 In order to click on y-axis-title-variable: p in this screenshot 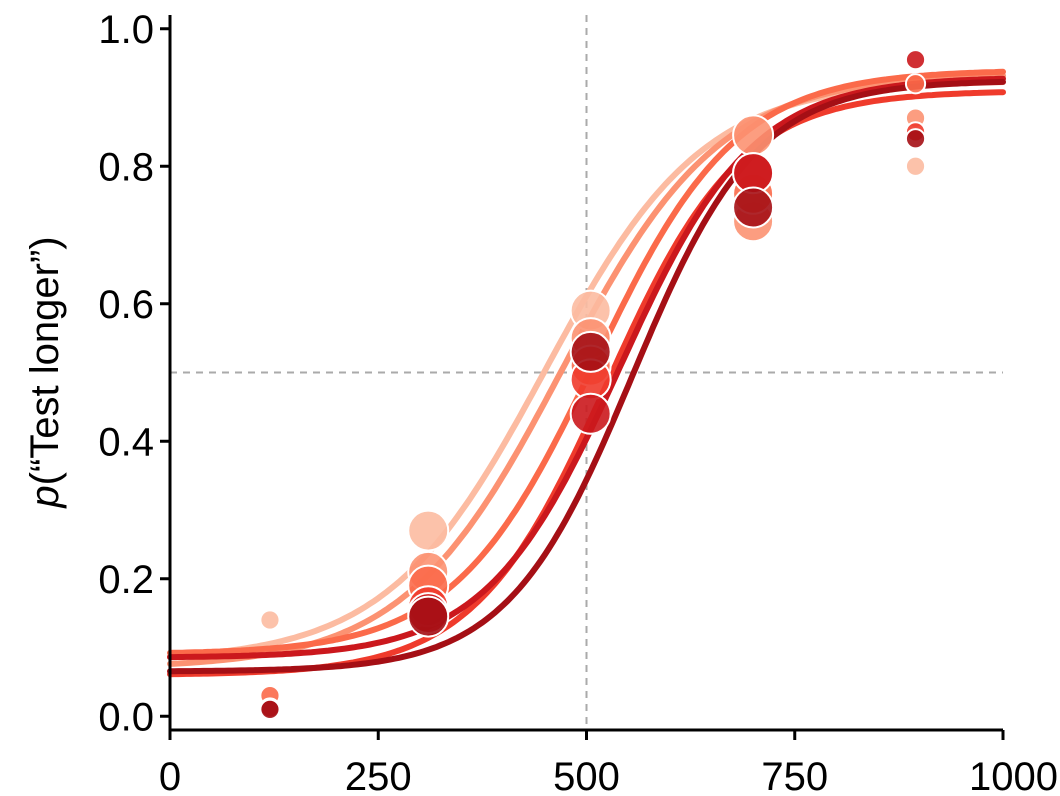, I will do `click(45, 496)`.